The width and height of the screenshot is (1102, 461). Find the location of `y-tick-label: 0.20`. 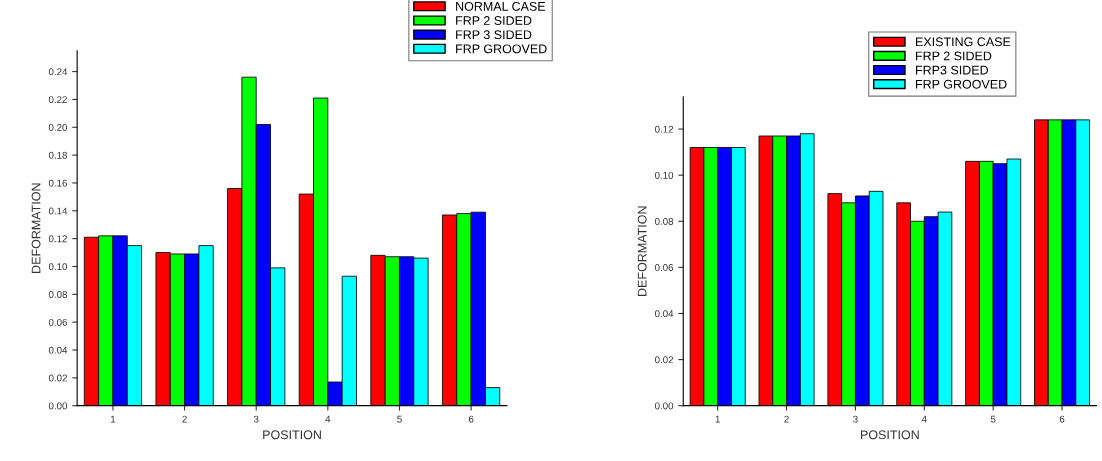

y-tick-label: 0.20 is located at coordinates (58, 127).